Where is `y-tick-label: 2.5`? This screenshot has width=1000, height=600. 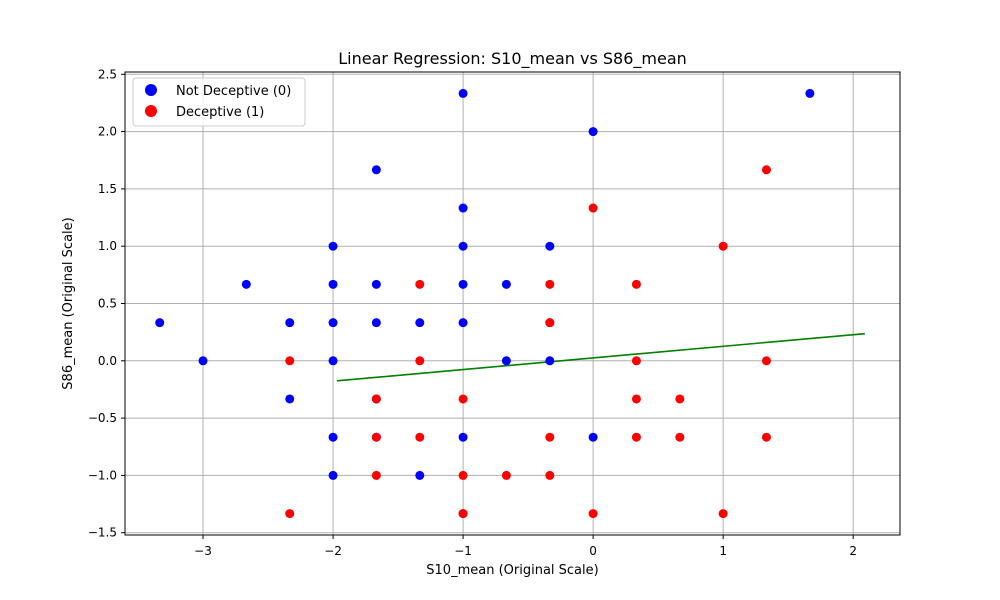
y-tick-label: 2.5 is located at coordinates (107, 74).